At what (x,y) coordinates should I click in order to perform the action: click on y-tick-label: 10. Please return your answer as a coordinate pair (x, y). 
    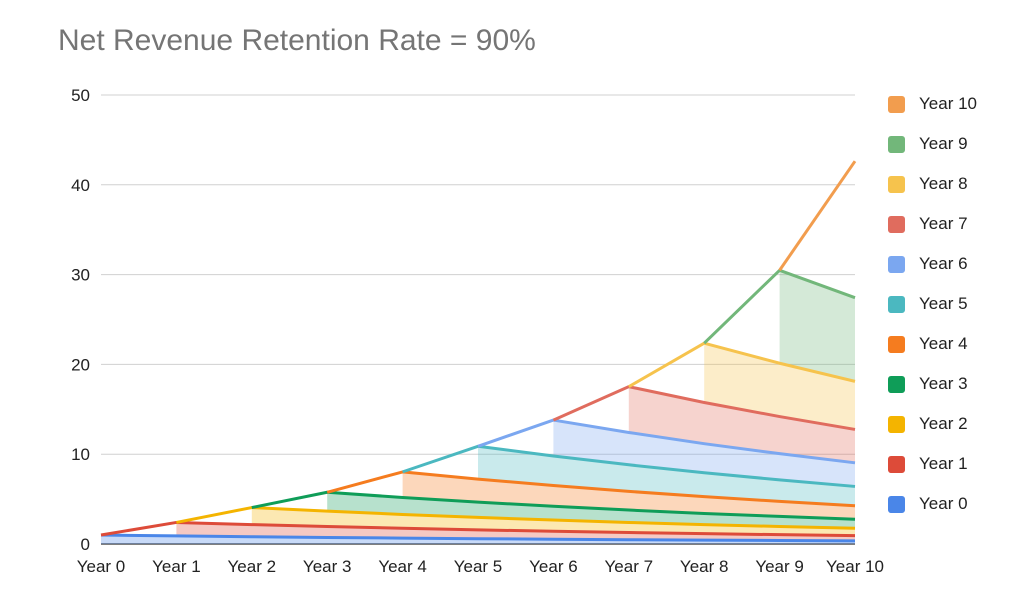
    Looking at the image, I should click on (80, 454).